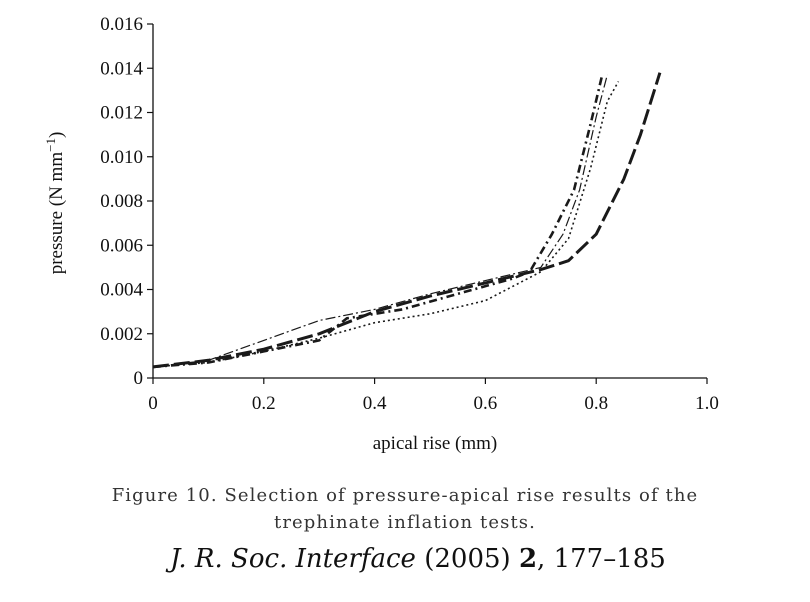 The width and height of the screenshot is (810, 602). What do you see at coordinates (596, 403) in the screenshot?
I see `x-tick-label: 0.8` at bounding box center [596, 403].